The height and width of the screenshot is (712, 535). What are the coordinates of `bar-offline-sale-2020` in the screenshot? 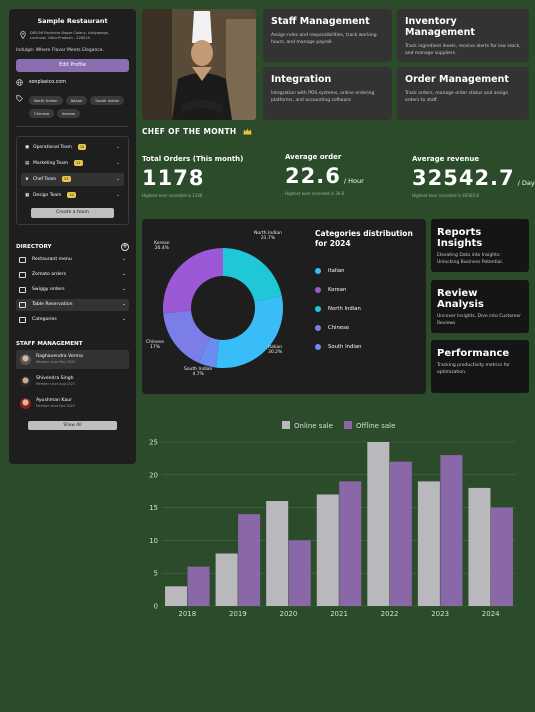 It's located at (299, 573).